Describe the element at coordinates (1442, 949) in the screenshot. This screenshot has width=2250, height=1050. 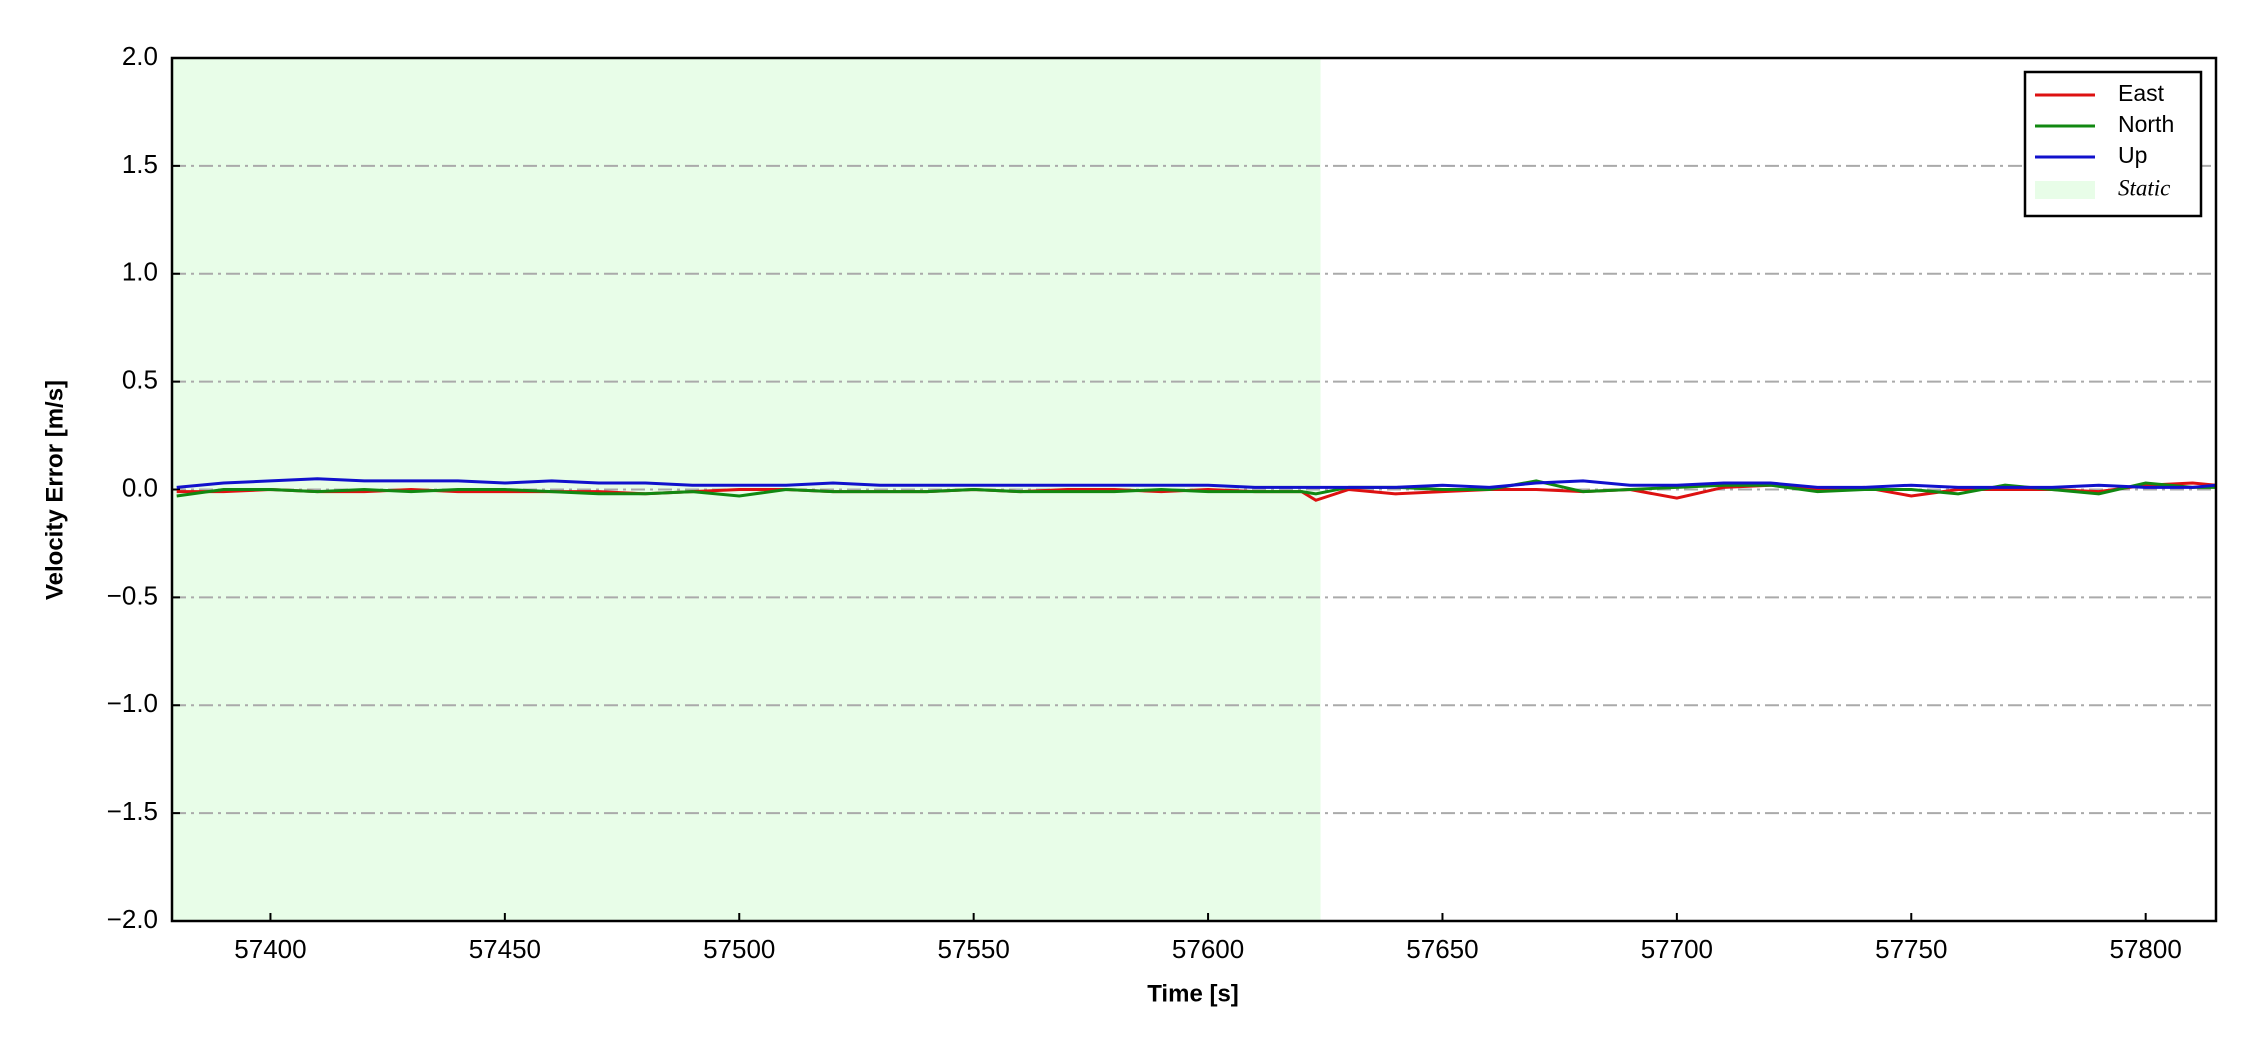
I see `x-tick-label: 57650` at that location.